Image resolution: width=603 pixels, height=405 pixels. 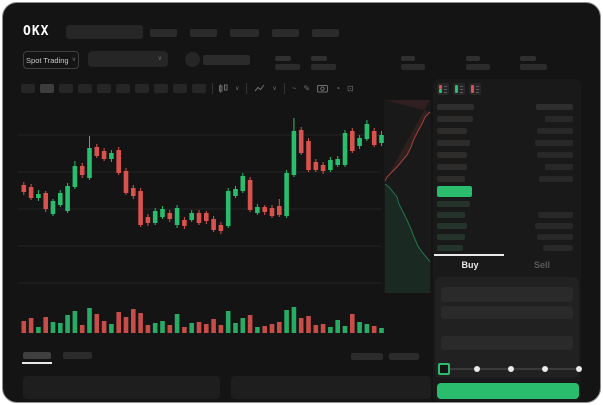 I want to click on candle-style-icon, so click(x=223, y=88).